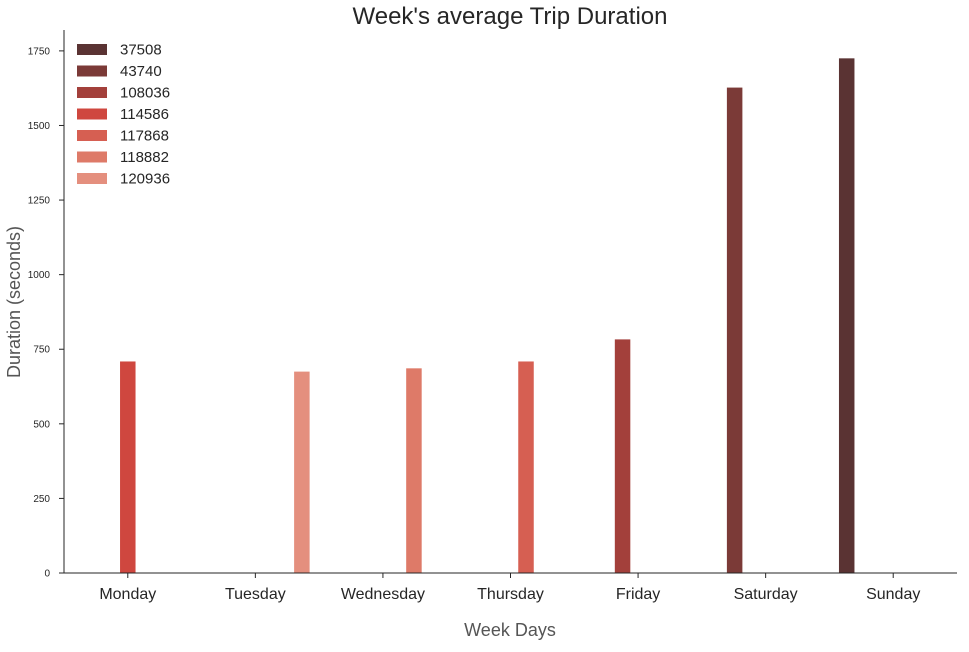 The width and height of the screenshot is (969, 652). I want to click on y-tick-label: 1500, so click(39, 126).